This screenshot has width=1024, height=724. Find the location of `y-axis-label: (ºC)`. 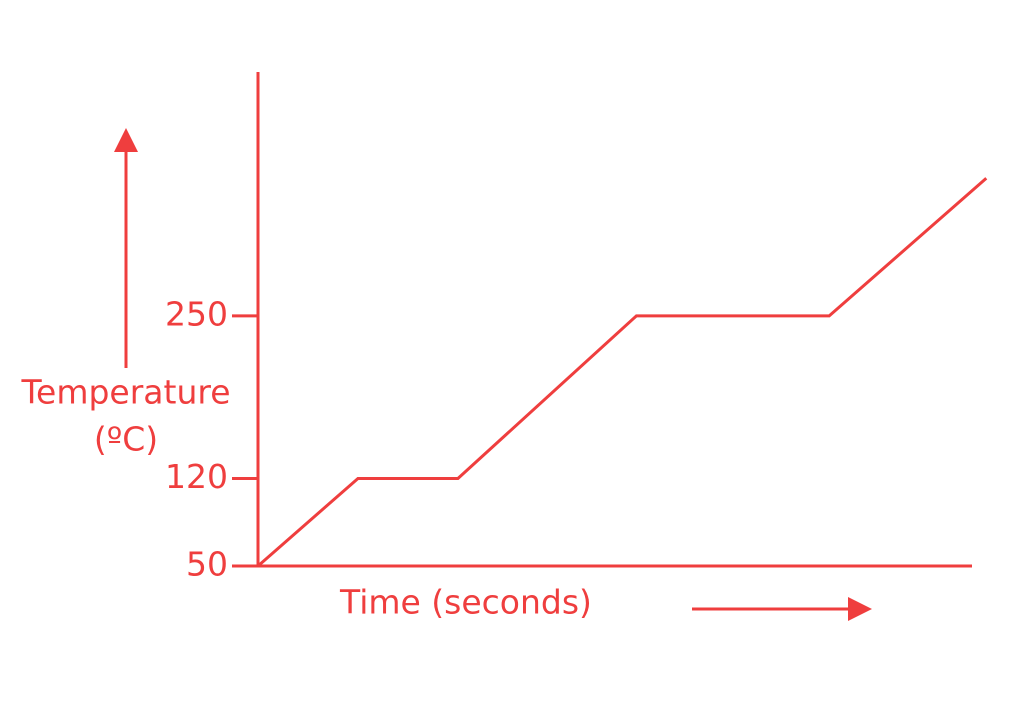

y-axis-label: (ºC) is located at coordinates (126, 439).